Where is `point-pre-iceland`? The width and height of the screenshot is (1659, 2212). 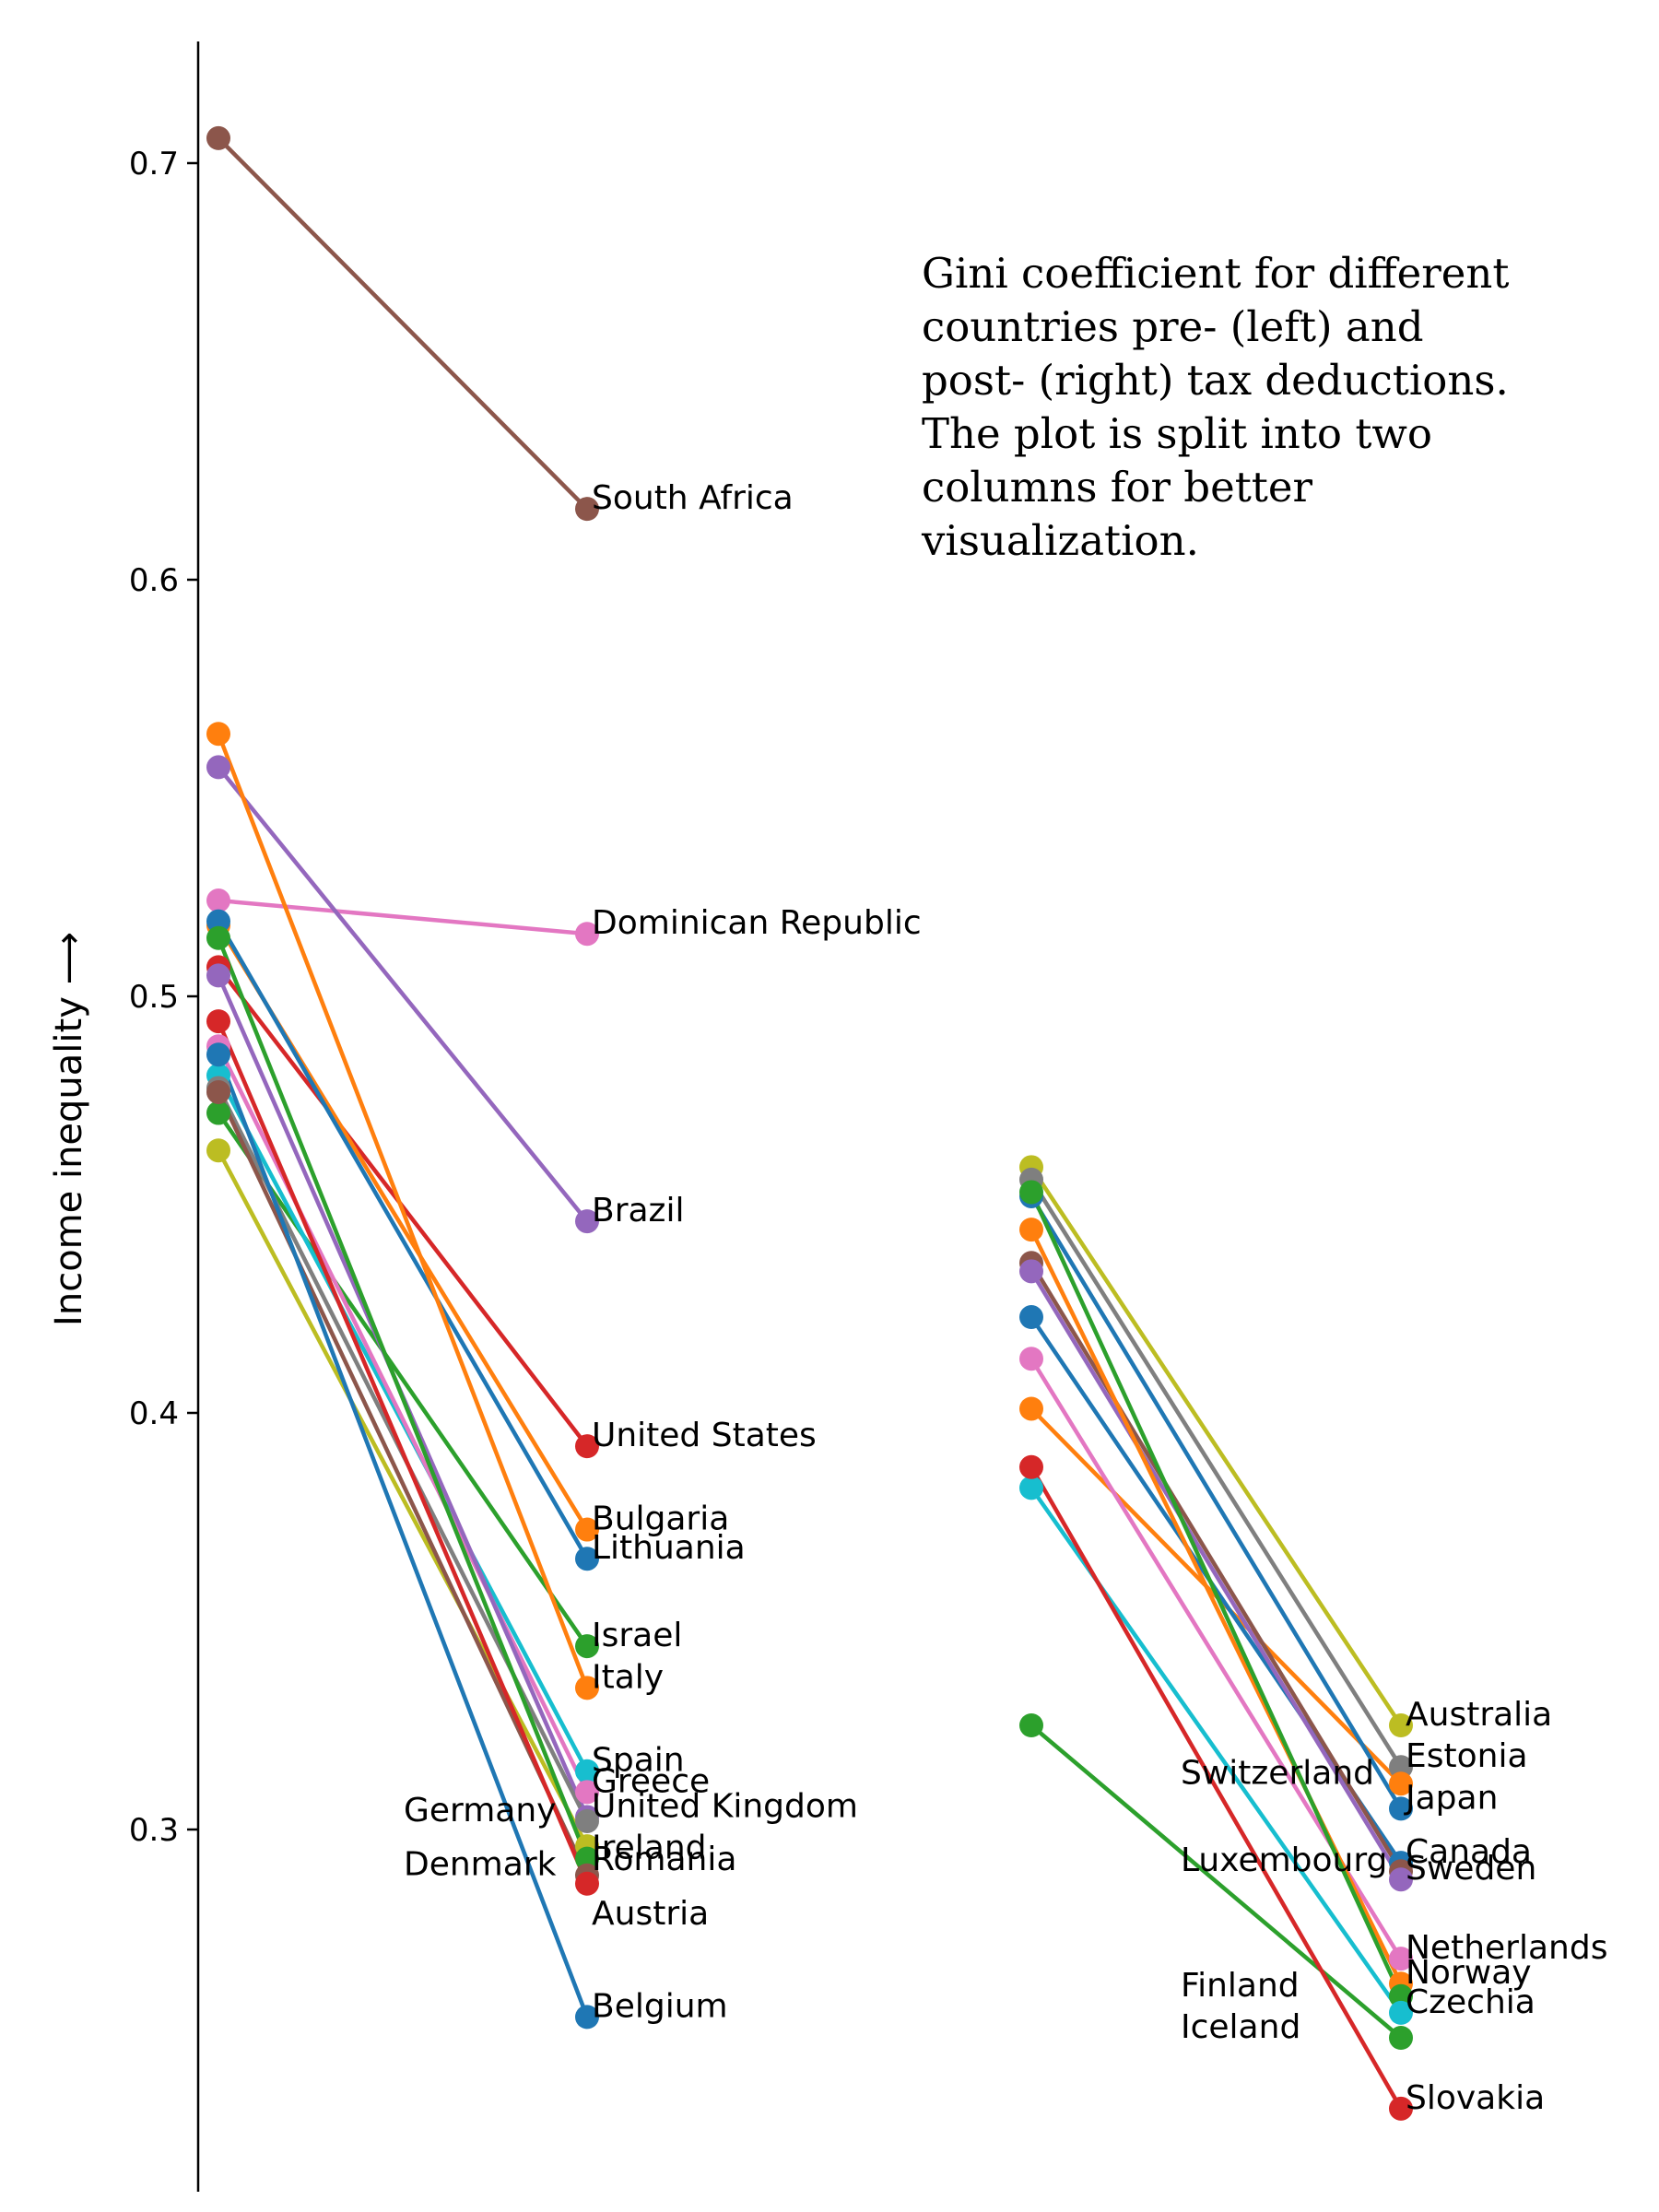 point-pre-iceland is located at coordinates (1031, 1725).